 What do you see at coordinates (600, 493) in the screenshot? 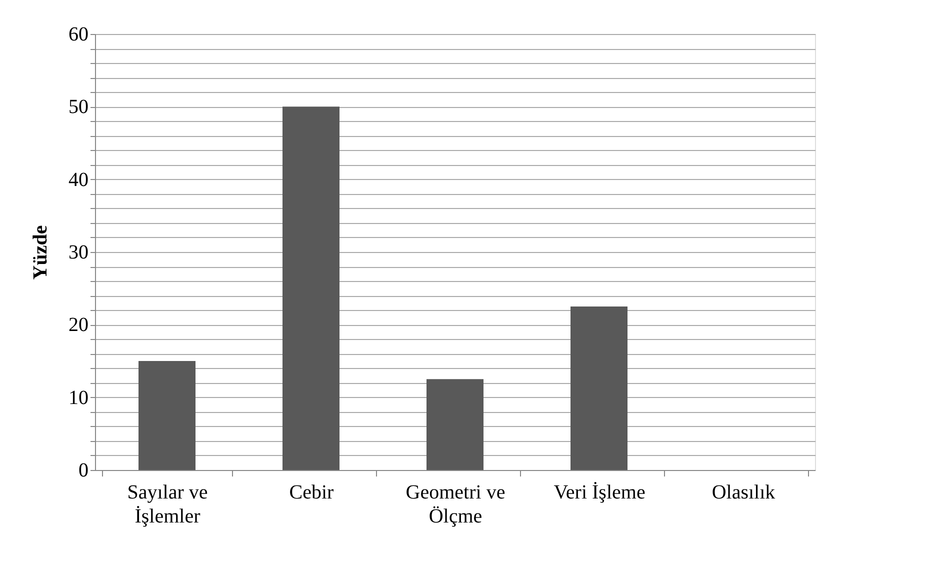
I see `x-tick-label: Veri İşleme` at bounding box center [600, 493].